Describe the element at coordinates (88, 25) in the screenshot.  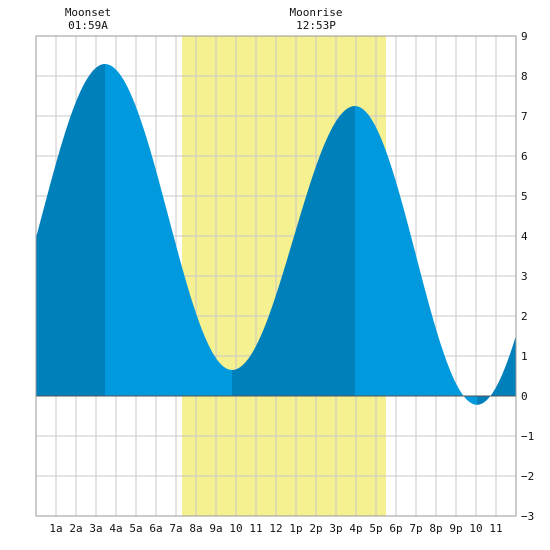
I see `moonset-time: 01:59A` at that location.